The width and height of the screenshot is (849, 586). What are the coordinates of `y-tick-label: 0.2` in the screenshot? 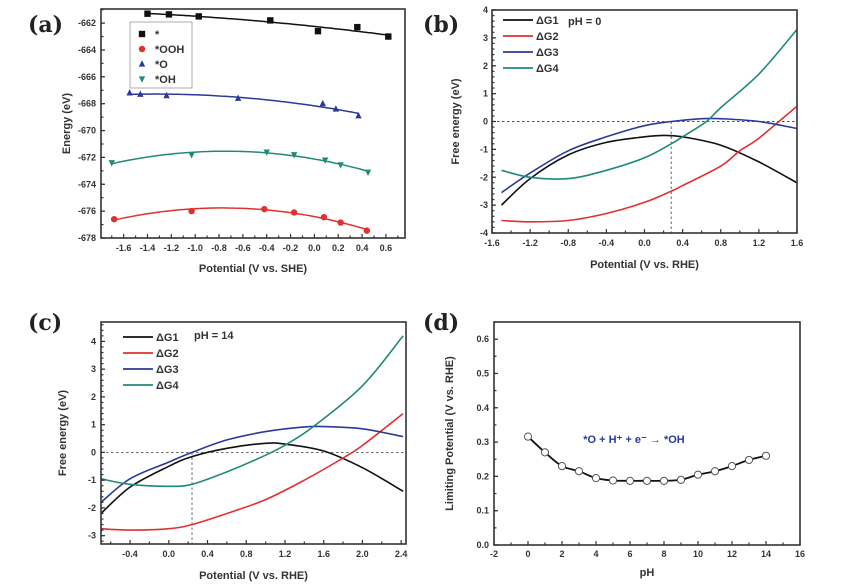 It's located at (482, 476).